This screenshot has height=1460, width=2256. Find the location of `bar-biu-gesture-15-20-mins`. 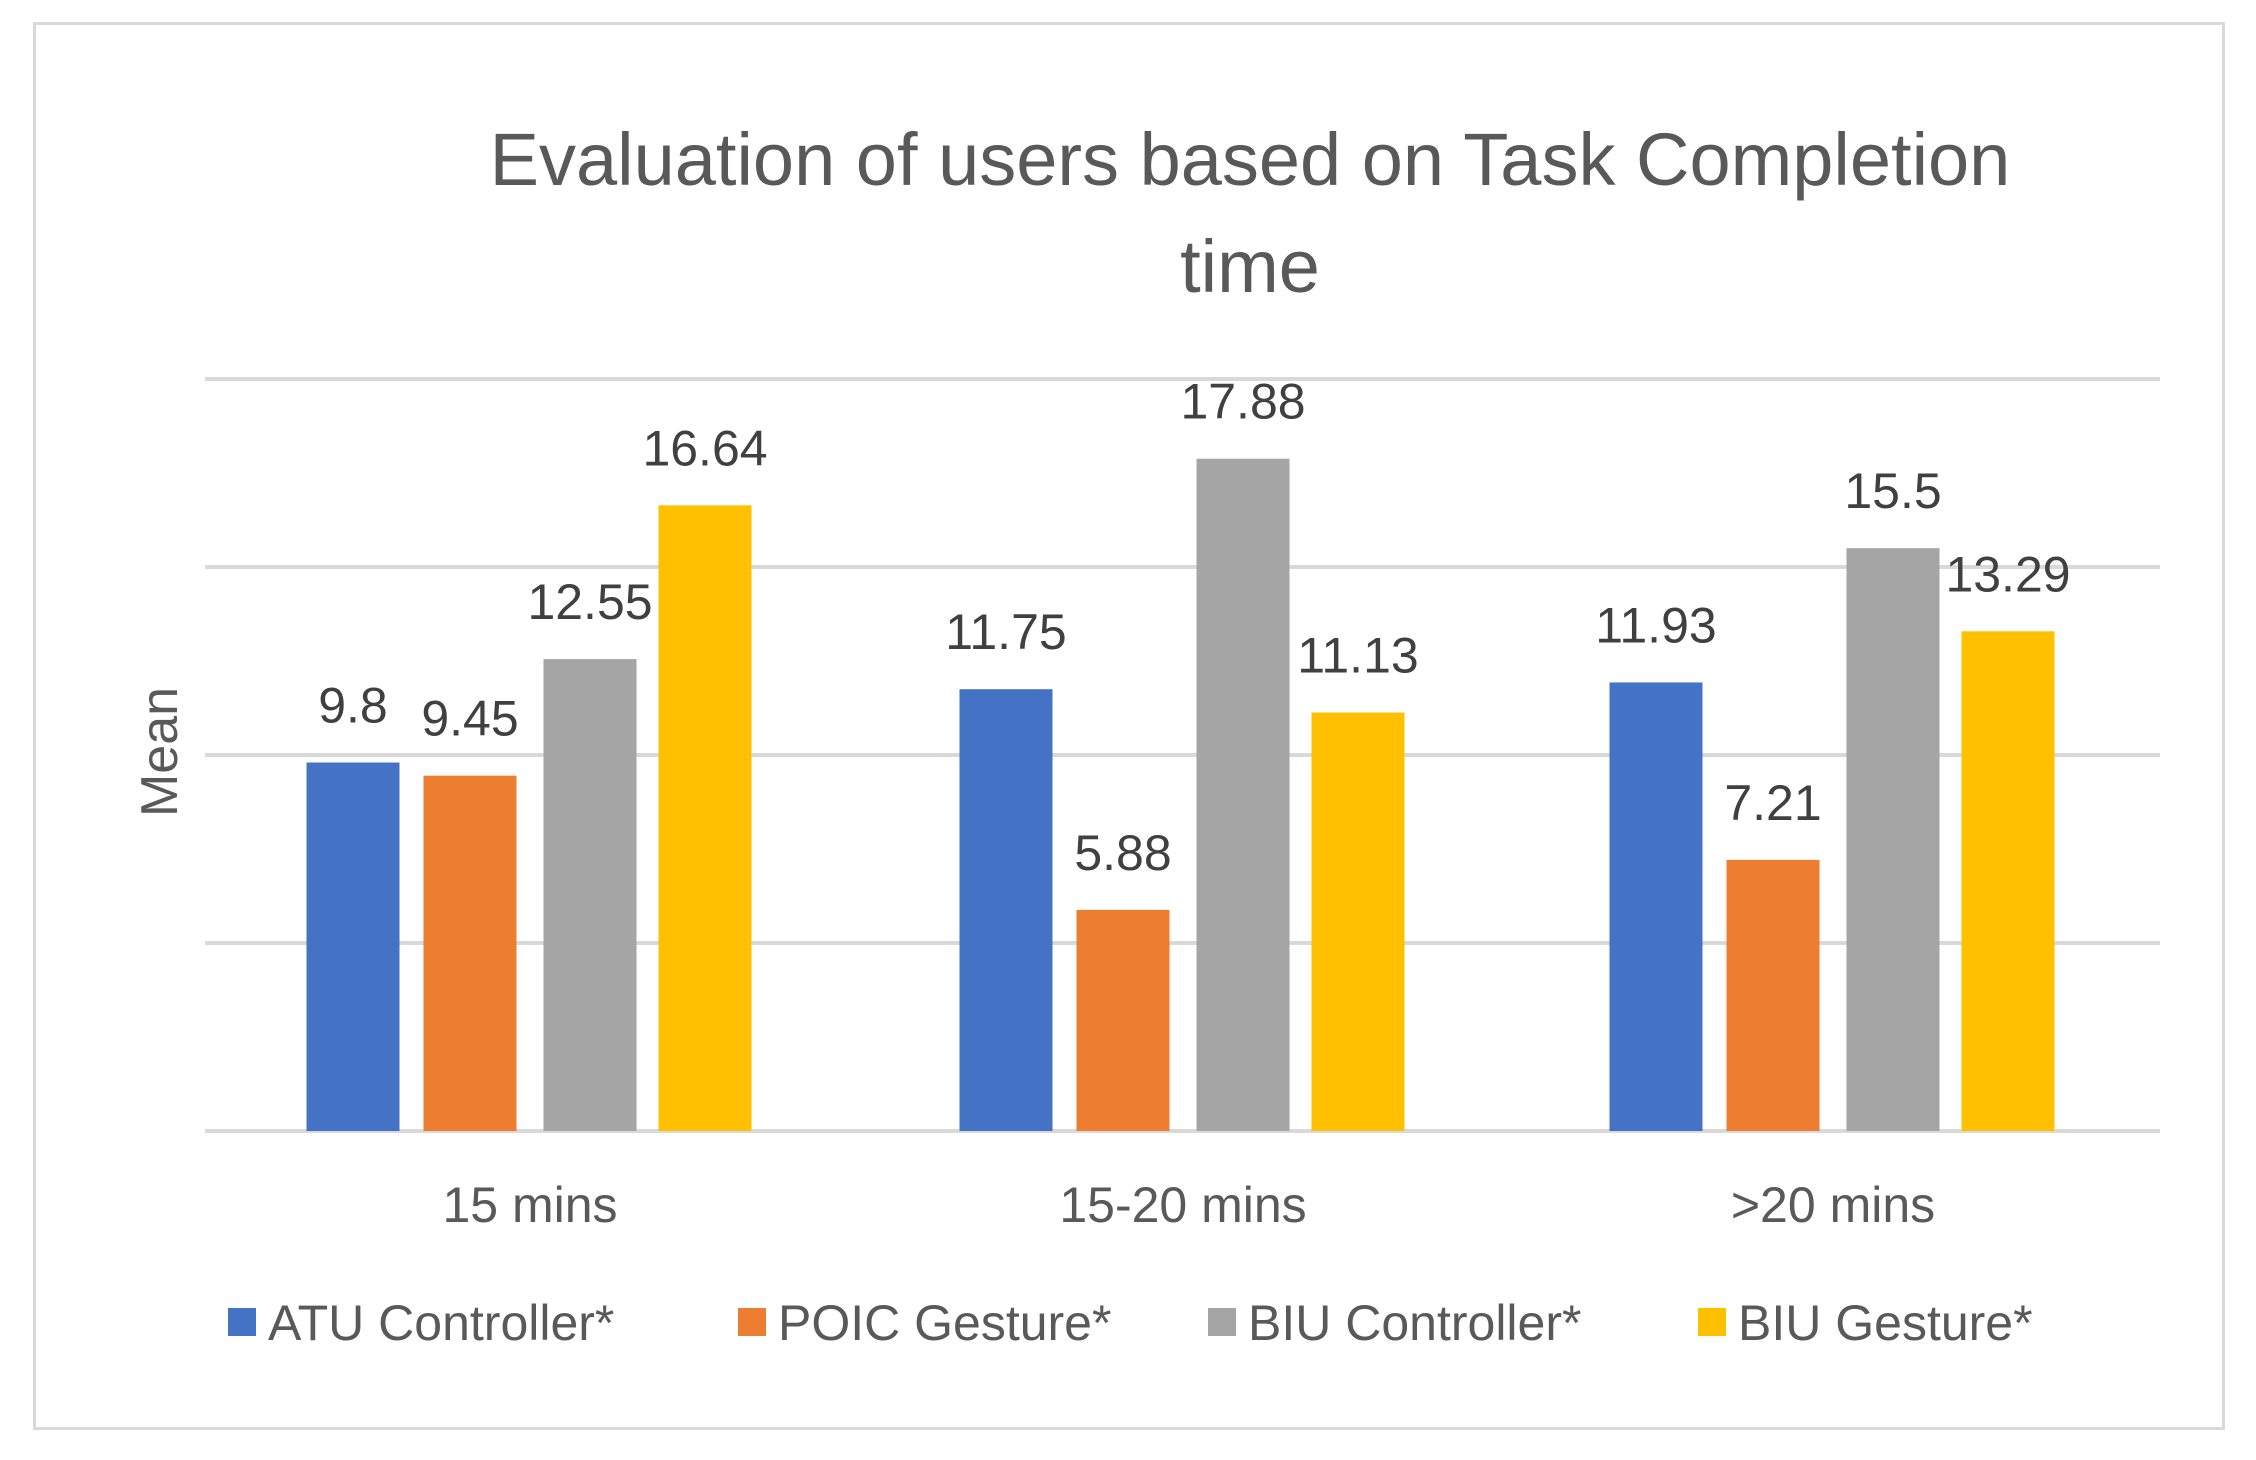

bar-biu-gesture-15-20-mins is located at coordinates (1358, 921).